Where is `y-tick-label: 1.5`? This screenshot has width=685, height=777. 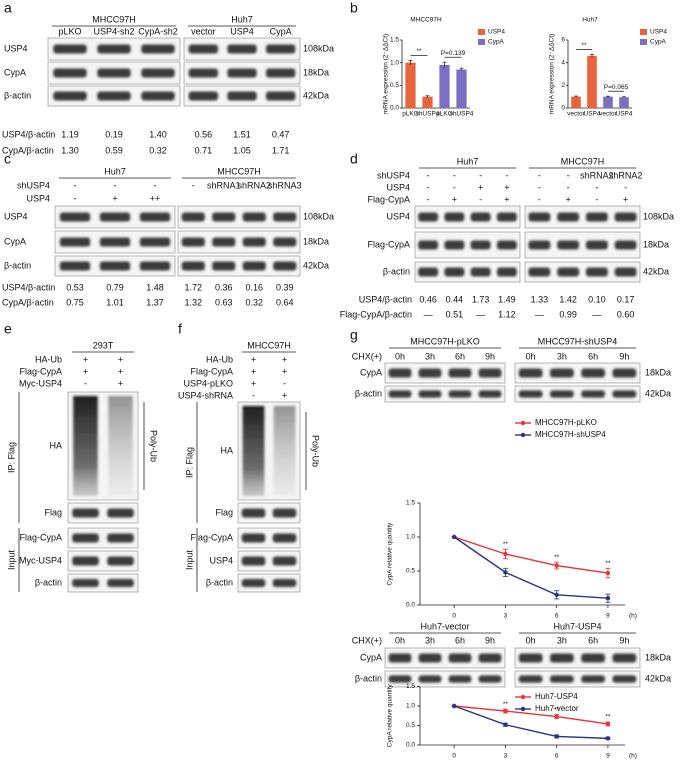
y-tick-label: 1.5 is located at coordinates (394, 40).